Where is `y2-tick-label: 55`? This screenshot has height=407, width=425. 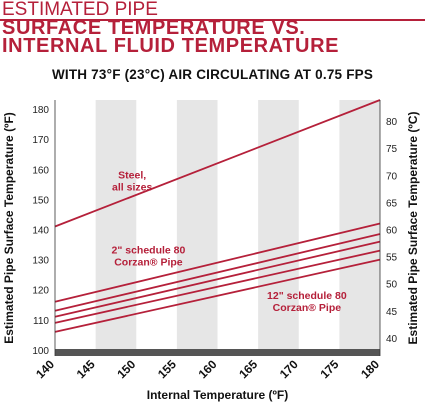 y2-tick-label: 55 is located at coordinates (392, 258).